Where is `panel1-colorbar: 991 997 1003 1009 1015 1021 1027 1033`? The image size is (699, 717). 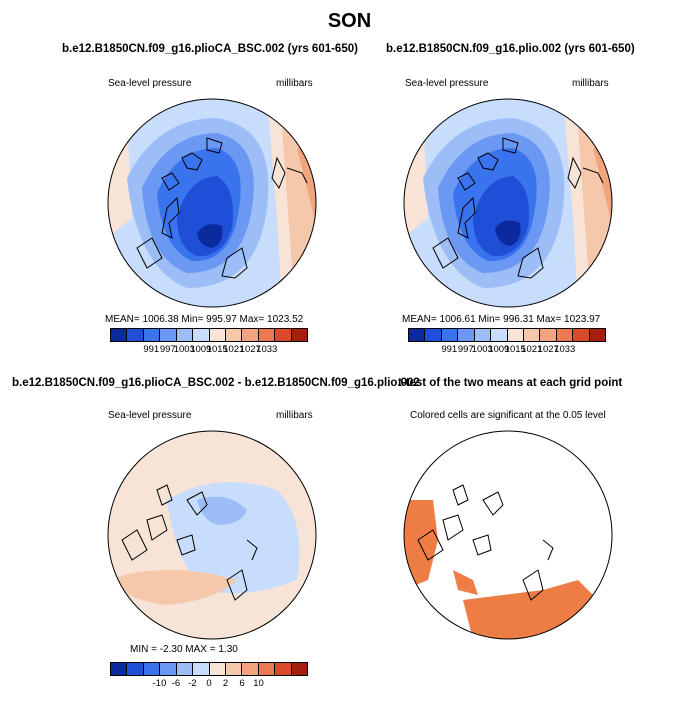
panel1-colorbar: 991 997 1003 1009 1015 1021 1027 1033 is located at coordinates (209, 342).